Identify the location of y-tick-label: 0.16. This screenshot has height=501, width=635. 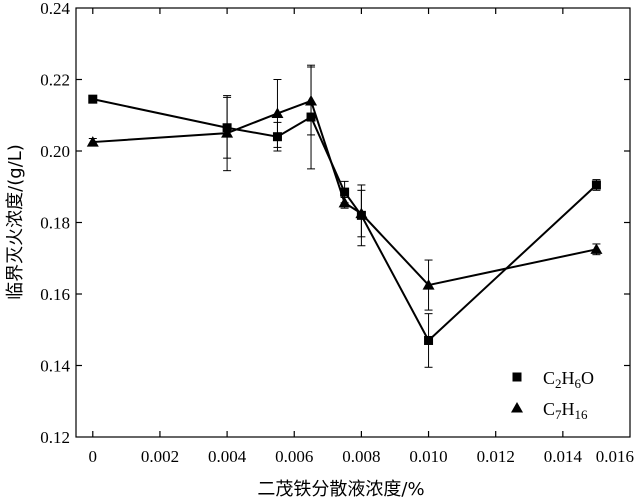
(55, 294).